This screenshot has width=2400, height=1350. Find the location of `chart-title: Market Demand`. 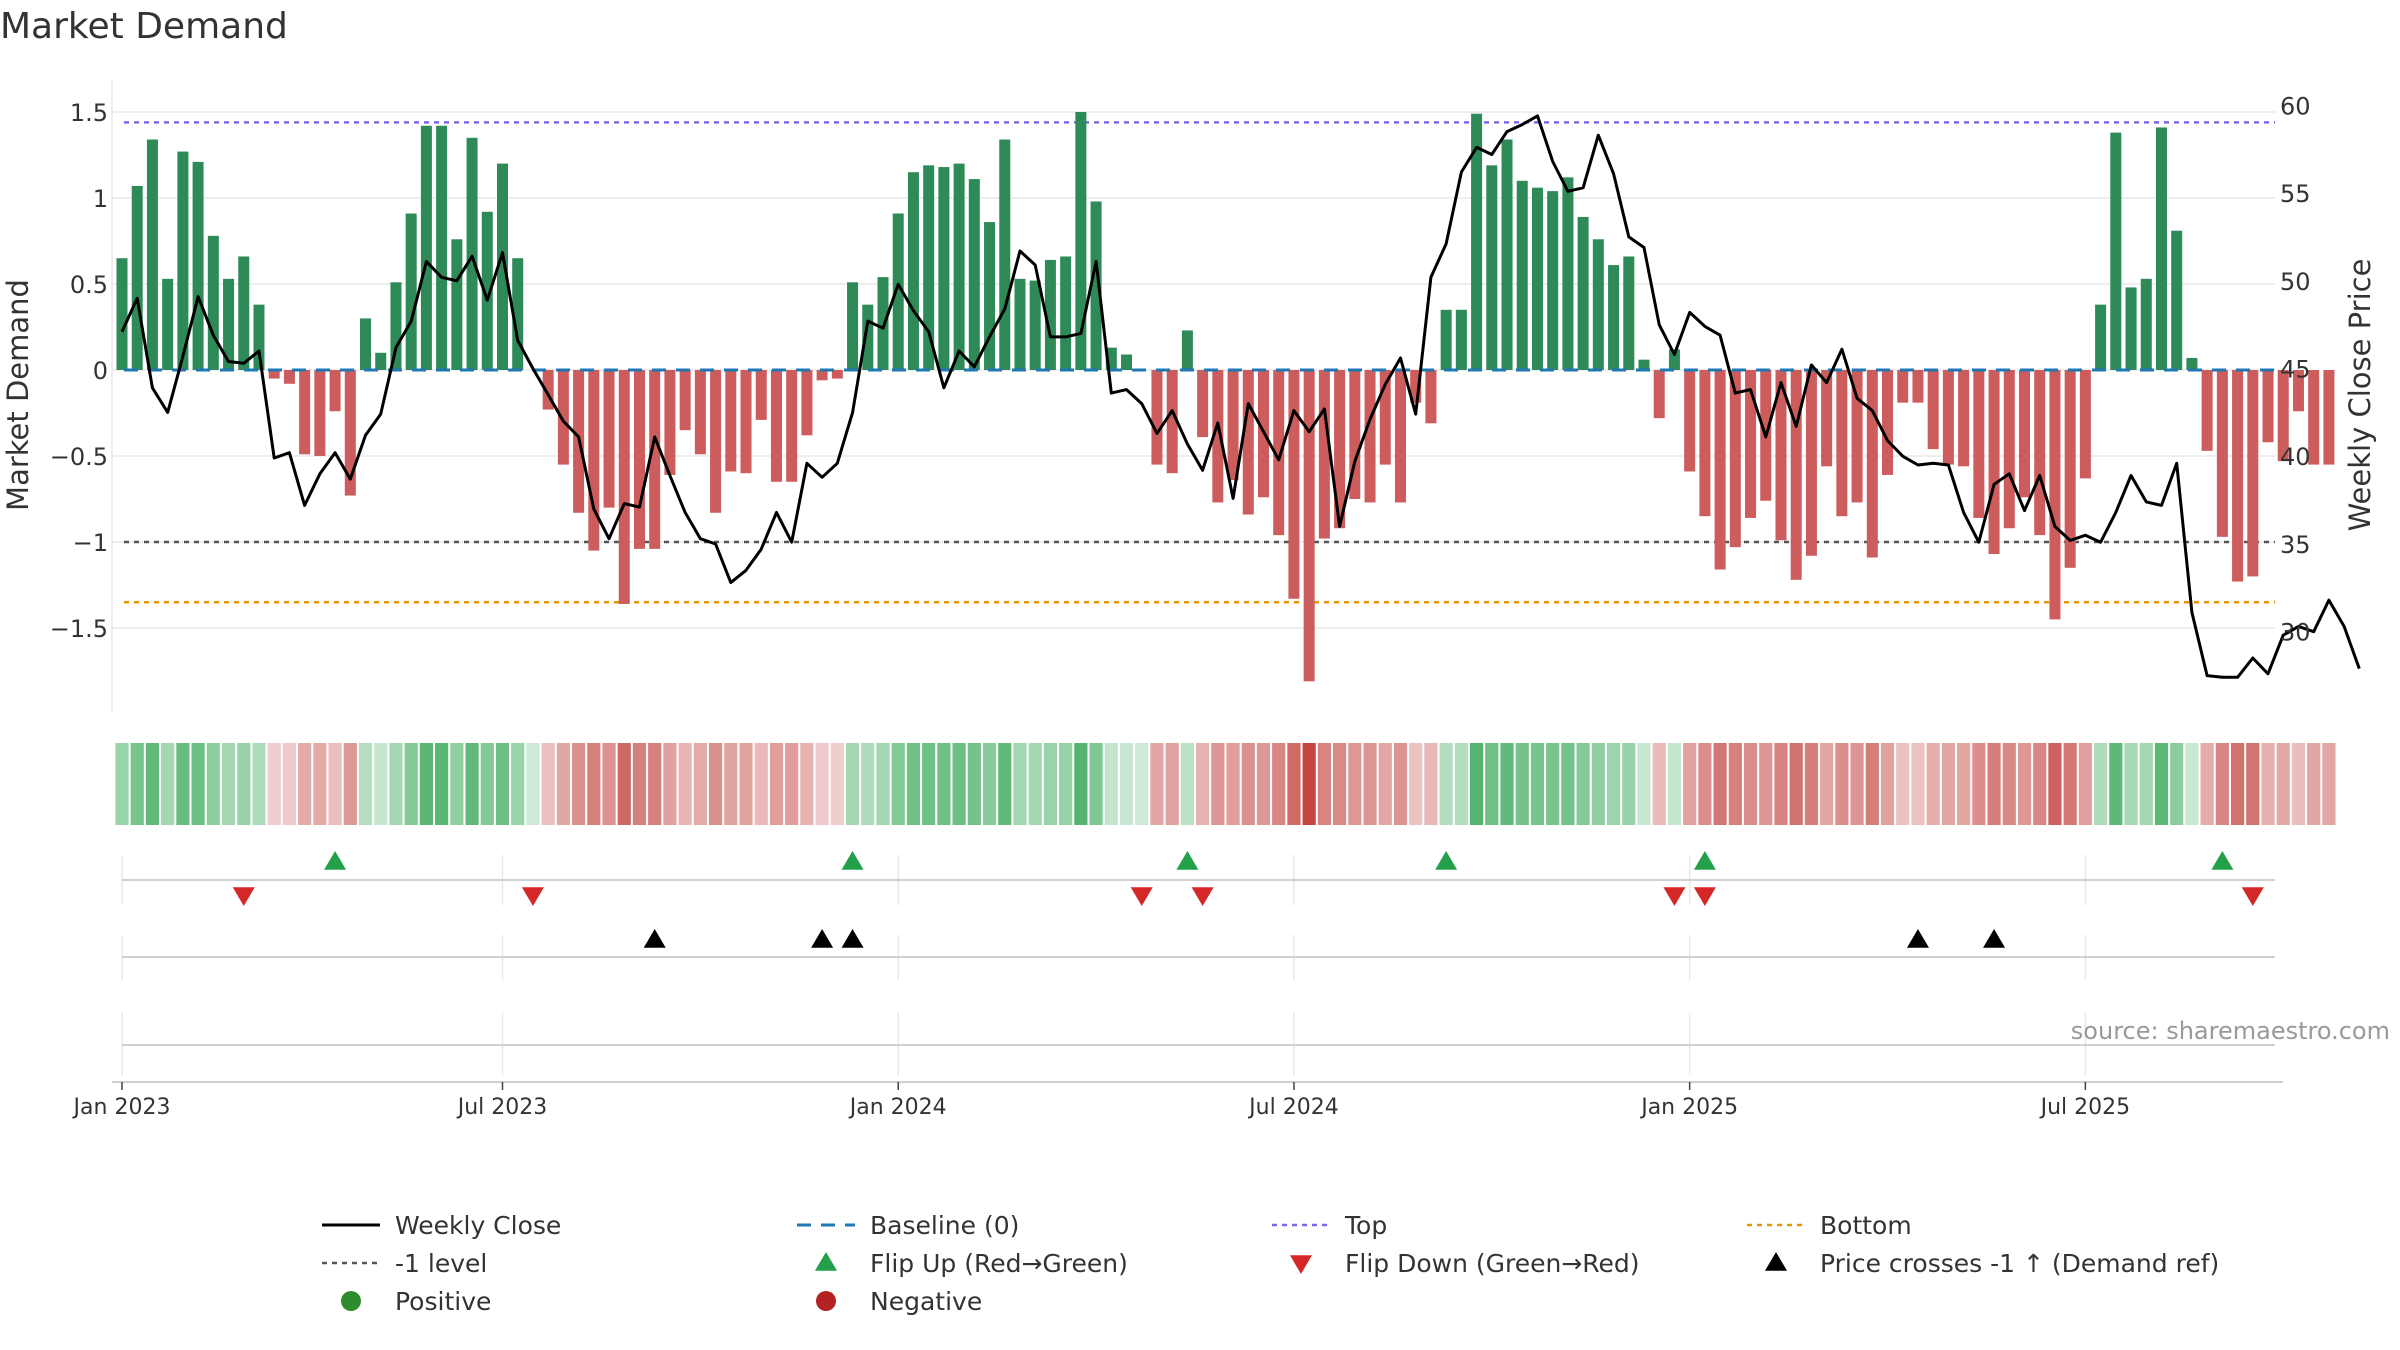

chart-title: Market Demand is located at coordinates (144, 26).